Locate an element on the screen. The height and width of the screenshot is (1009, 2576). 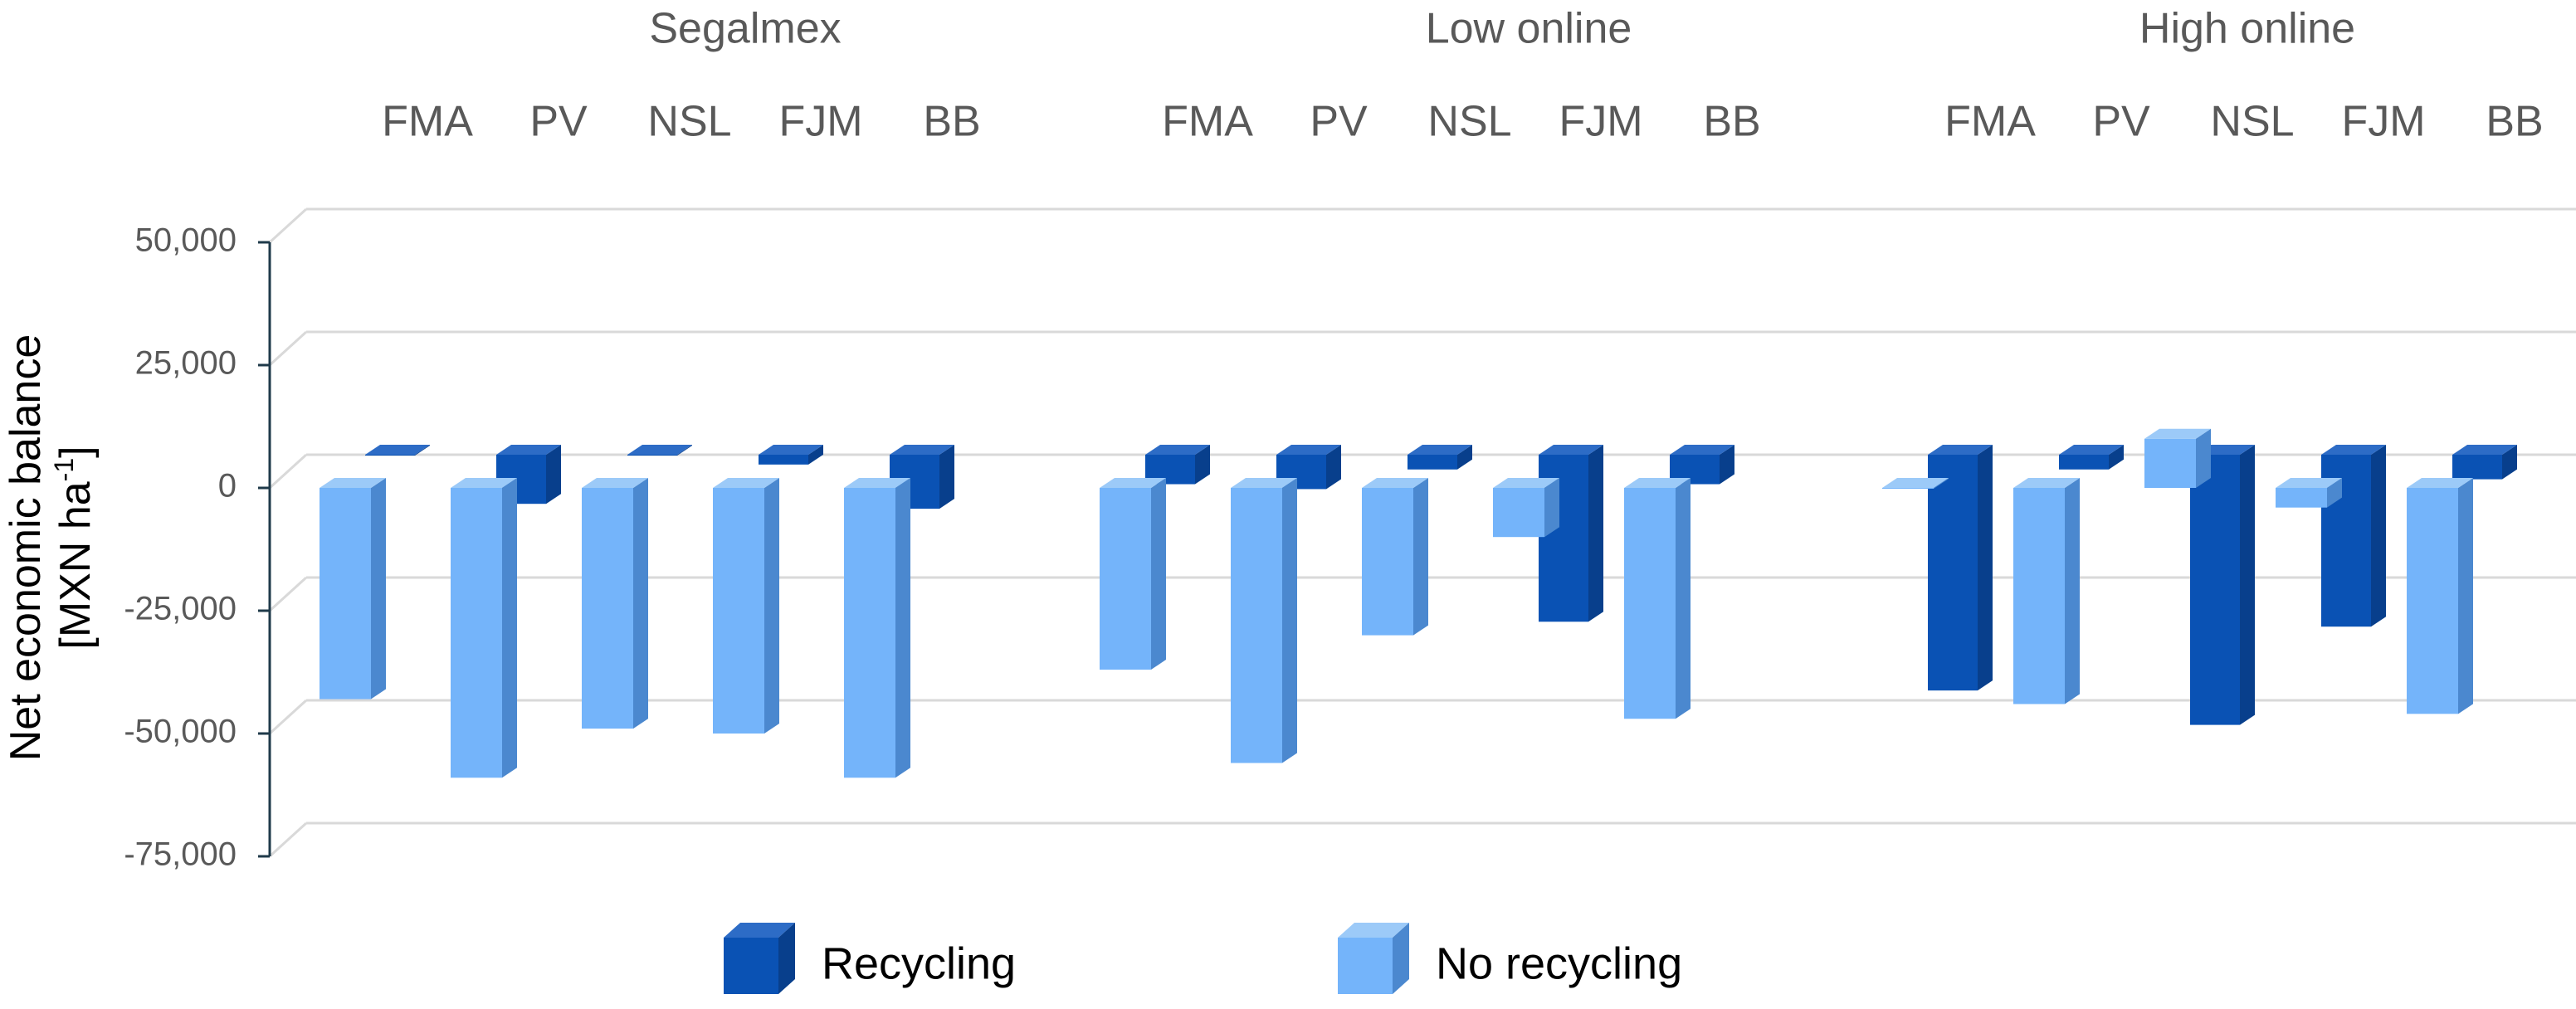
y-axis-unit-end: ] is located at coordinates (76, 452).